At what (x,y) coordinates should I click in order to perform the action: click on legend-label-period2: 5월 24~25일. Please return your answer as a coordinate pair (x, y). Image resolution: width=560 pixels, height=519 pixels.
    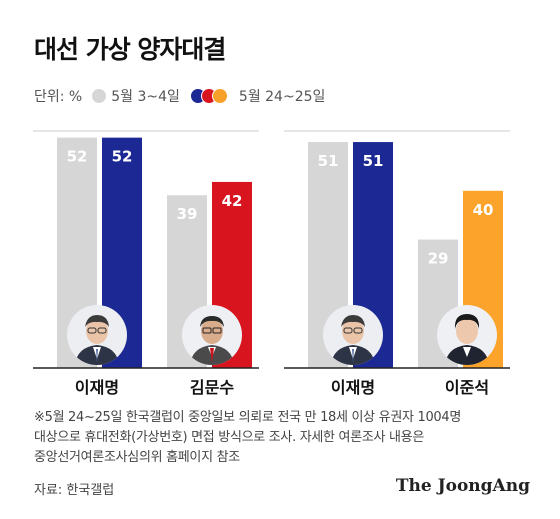
    Looking at the image, I should click on (282, 97).